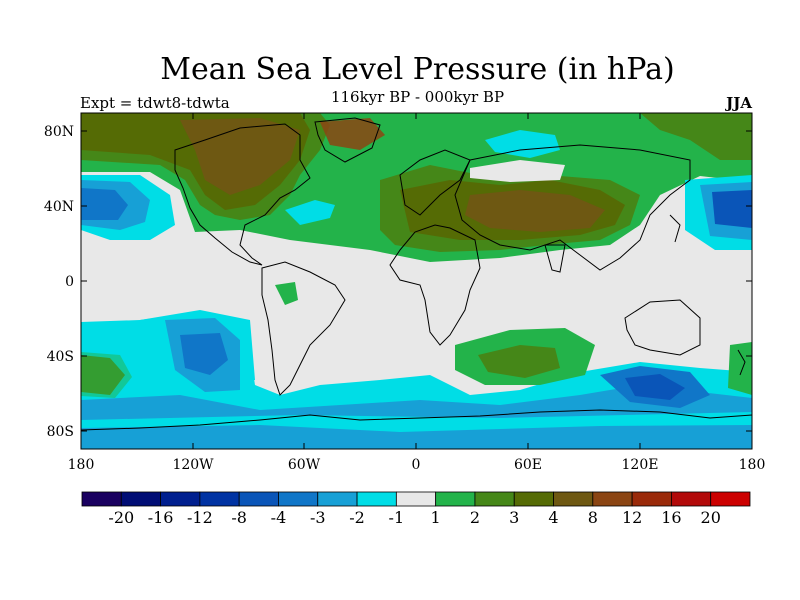 The width and height of the screenshot is (800, 600). Describe the element at coordinates (739, 103) in the screenshot. I see `season-label: JJA` at that location.